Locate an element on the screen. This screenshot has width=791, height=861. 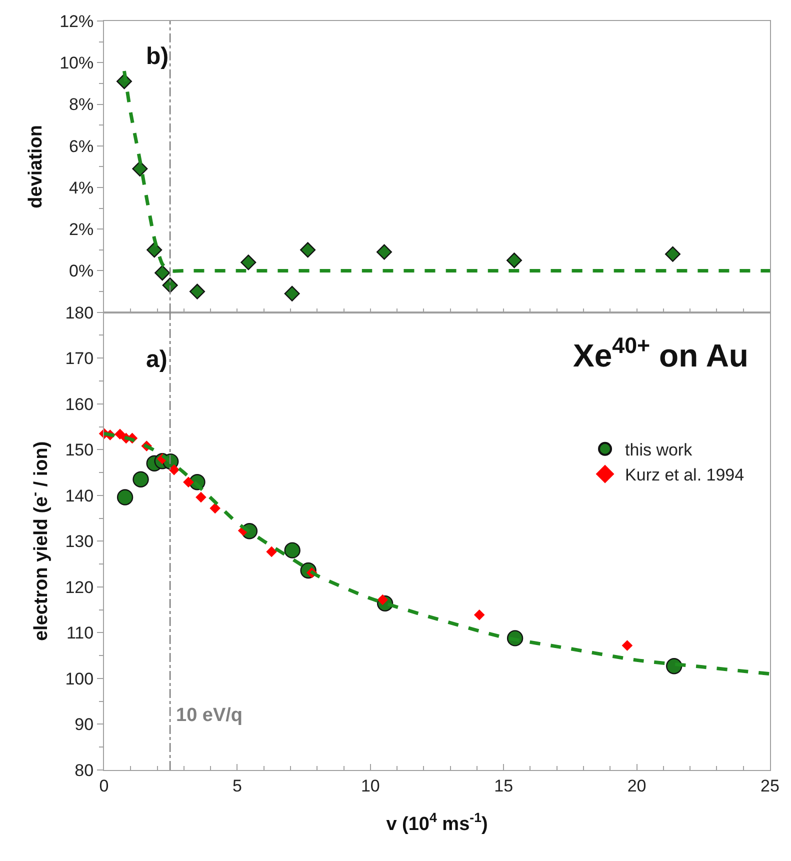
y-tick-label: 100 is located at coordinates (79, 678).